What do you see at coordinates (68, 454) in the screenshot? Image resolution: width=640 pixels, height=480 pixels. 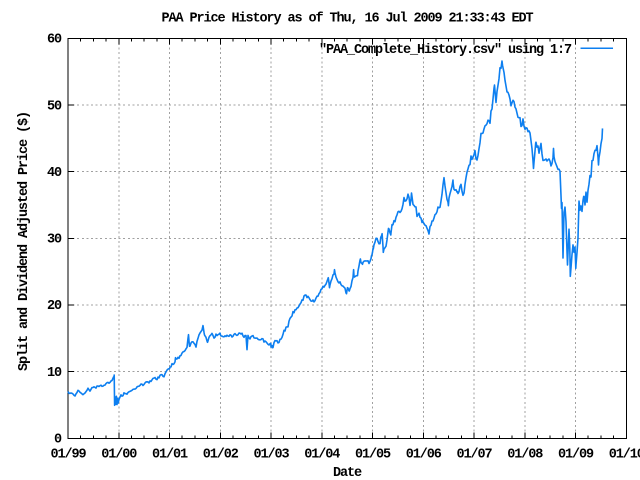 I see `svg-text: 01/99` at bounding box center [68, 454].